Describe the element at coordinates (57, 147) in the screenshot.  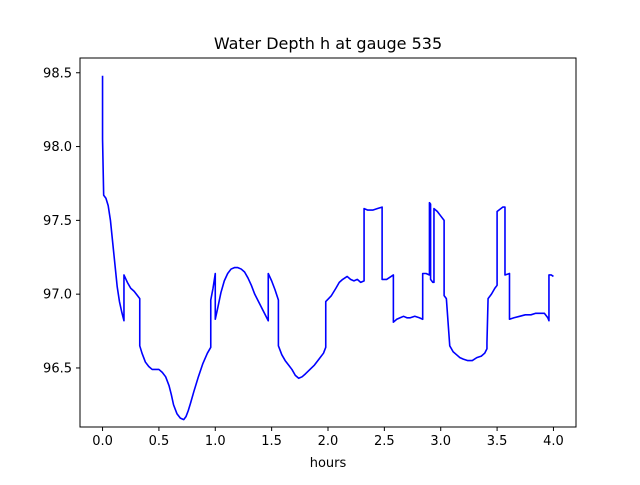
I see `y-tick-label: 98.0` at that location.